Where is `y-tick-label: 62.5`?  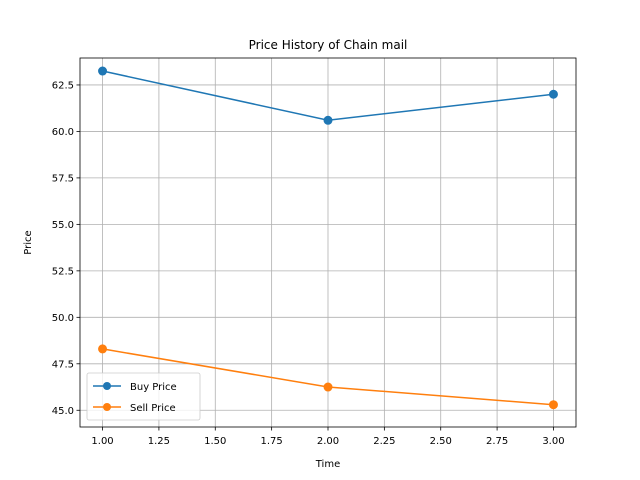
y-tick-label: 62.5 is located at coordinates (63, 85).